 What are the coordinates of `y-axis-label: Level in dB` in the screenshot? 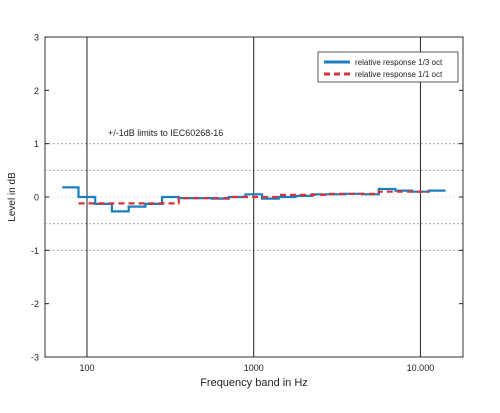 It's located at (12, 197).